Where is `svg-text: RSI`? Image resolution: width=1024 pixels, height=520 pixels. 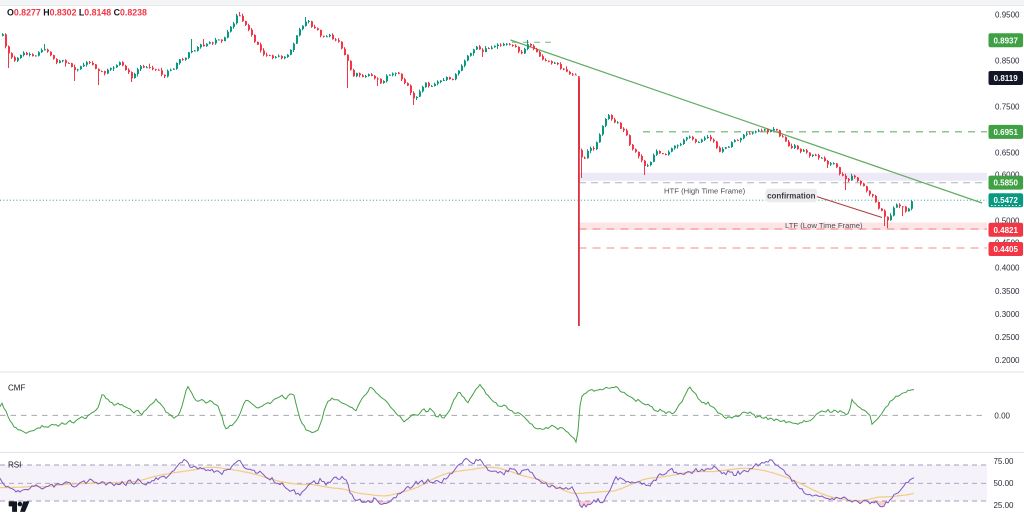
svg-text: RSI is located at coordinates (14, 465).